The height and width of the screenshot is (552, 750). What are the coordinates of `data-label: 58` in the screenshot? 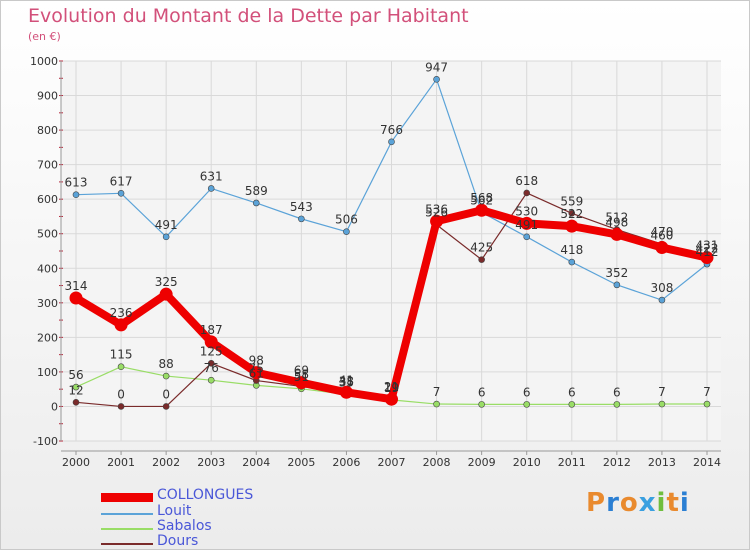 It's located at (301, 374).